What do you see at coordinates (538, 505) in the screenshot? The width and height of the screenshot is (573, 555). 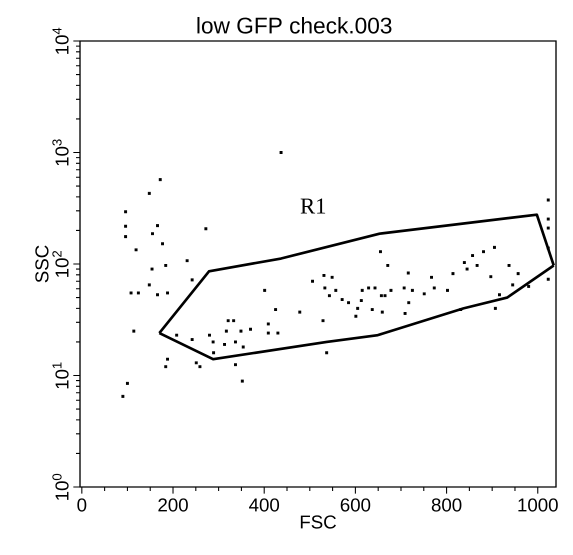 I see `x-tick-label: 1000` at bounding box center [538, 505].